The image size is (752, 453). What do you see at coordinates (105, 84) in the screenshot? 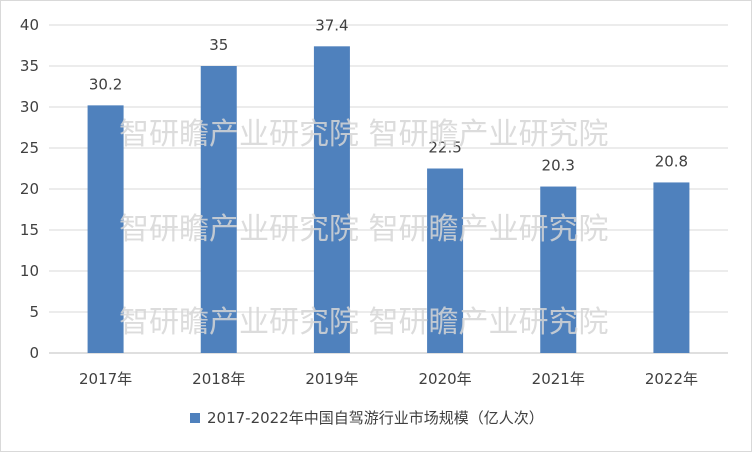
I see `data-label: 30.2` at bounding box center [105, 84].